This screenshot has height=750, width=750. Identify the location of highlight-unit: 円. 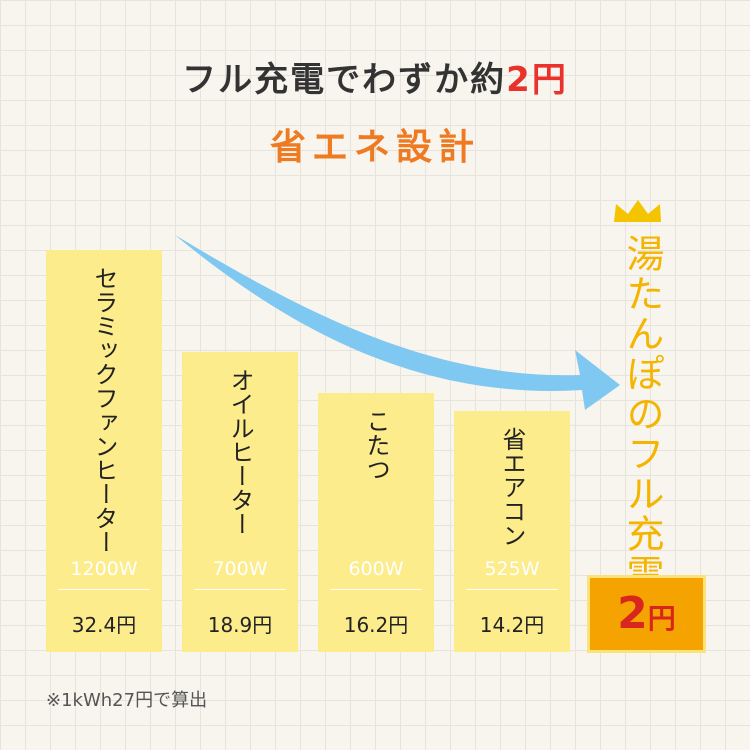
(661, 618).